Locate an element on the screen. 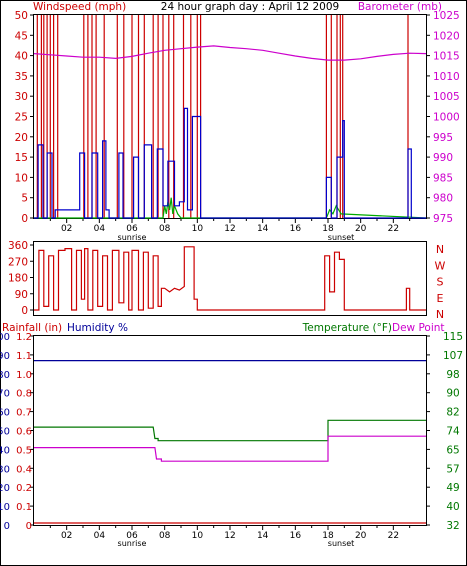 The image size is (467, 566). barometer-tick-label: 995 is located at coordinates (443, 138).